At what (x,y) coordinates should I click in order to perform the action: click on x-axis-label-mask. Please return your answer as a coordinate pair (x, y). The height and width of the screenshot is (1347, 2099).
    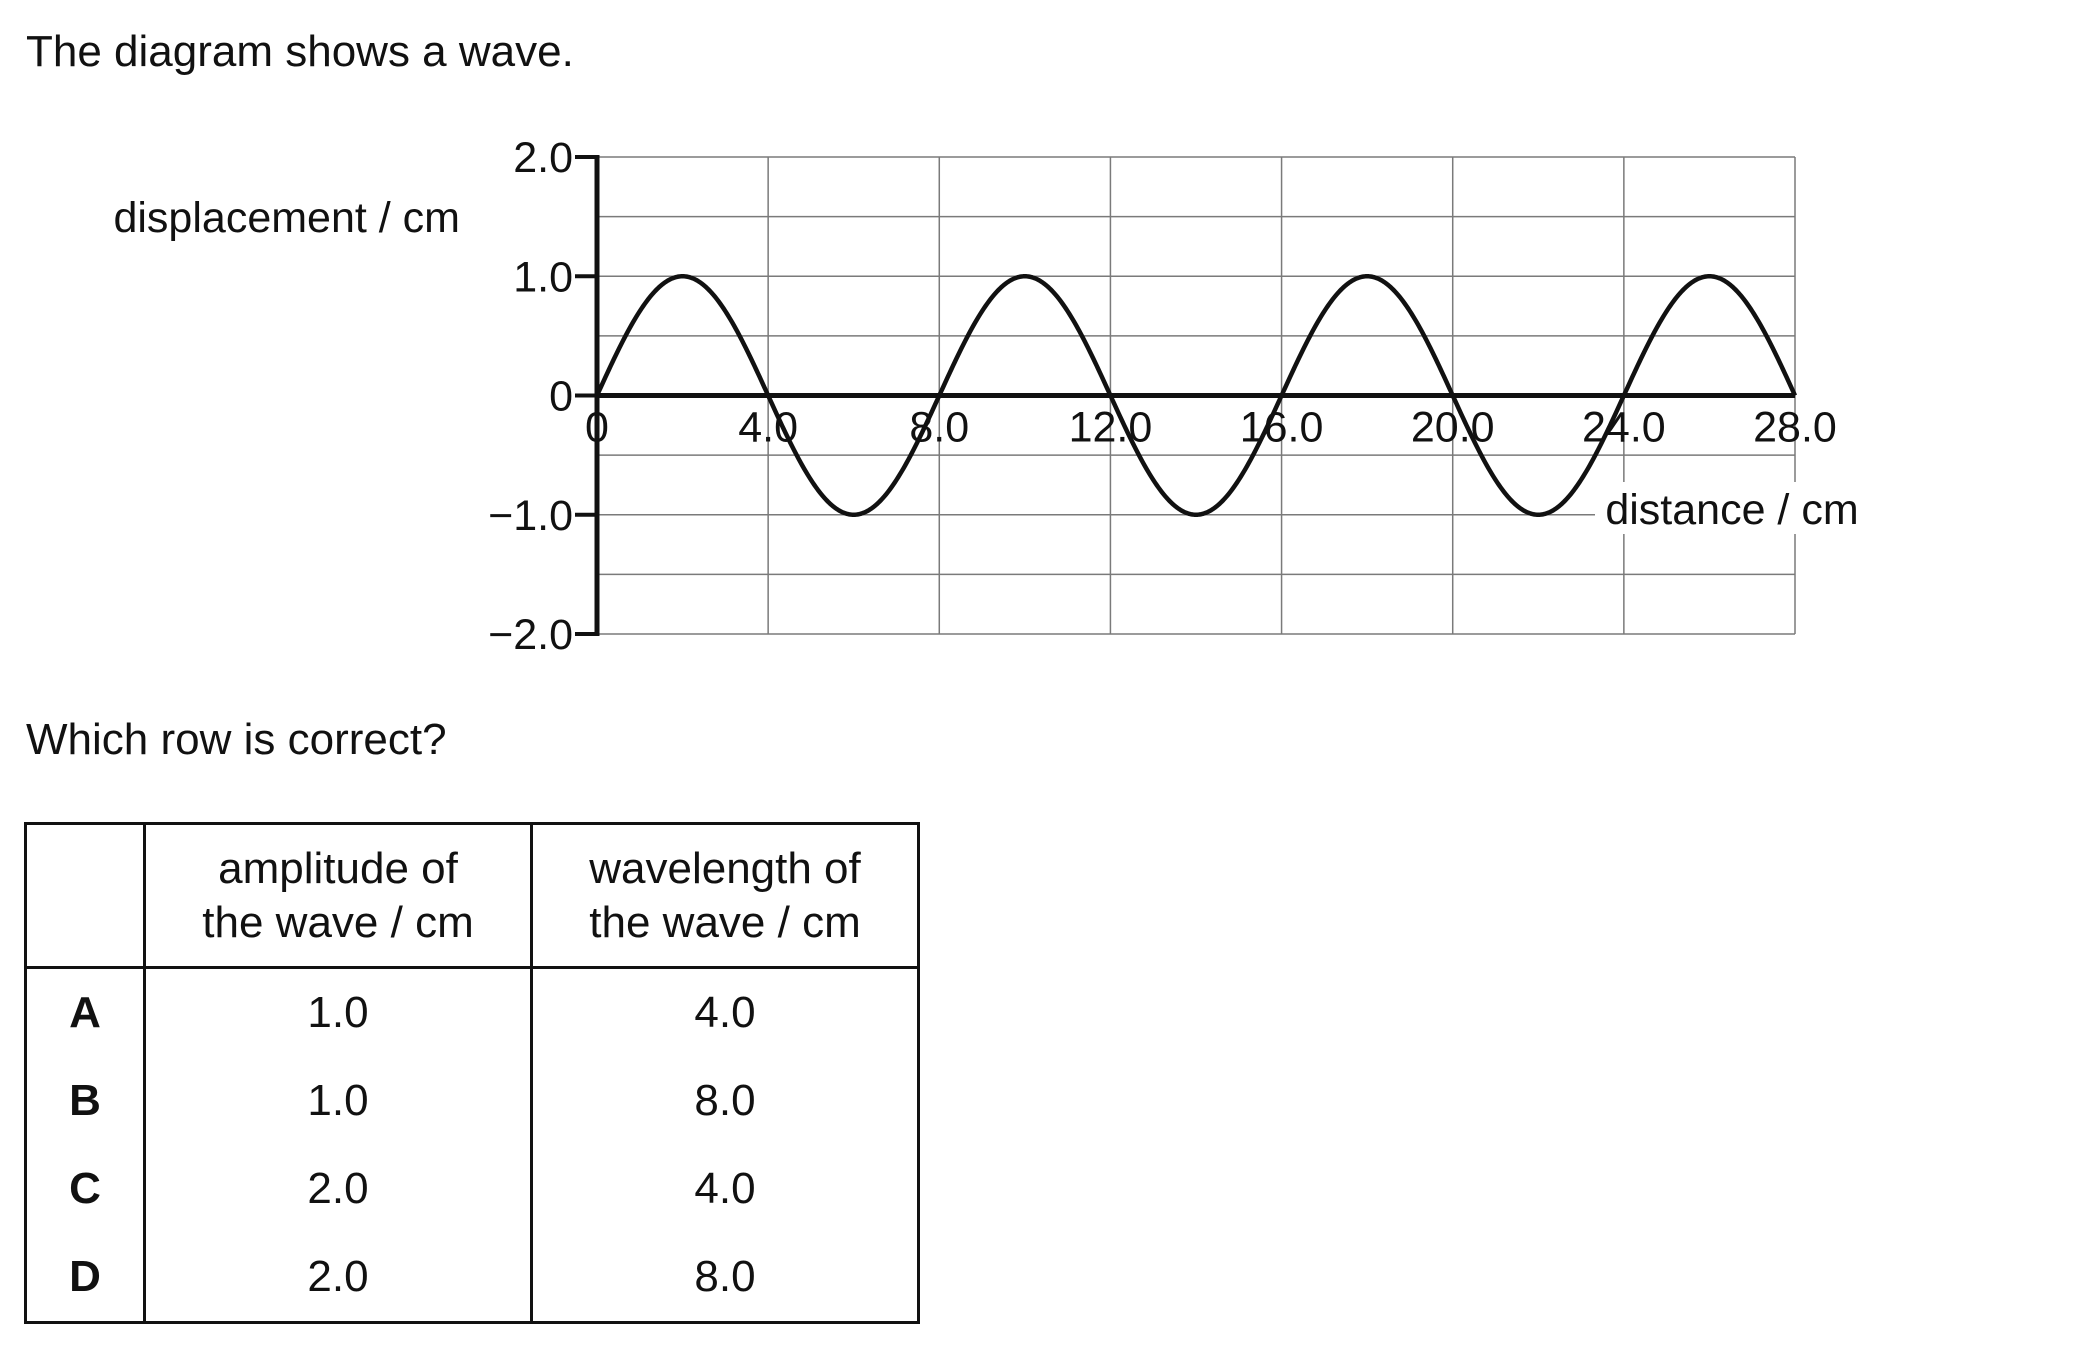
    Looking at the image, I should click on (1730, 508).